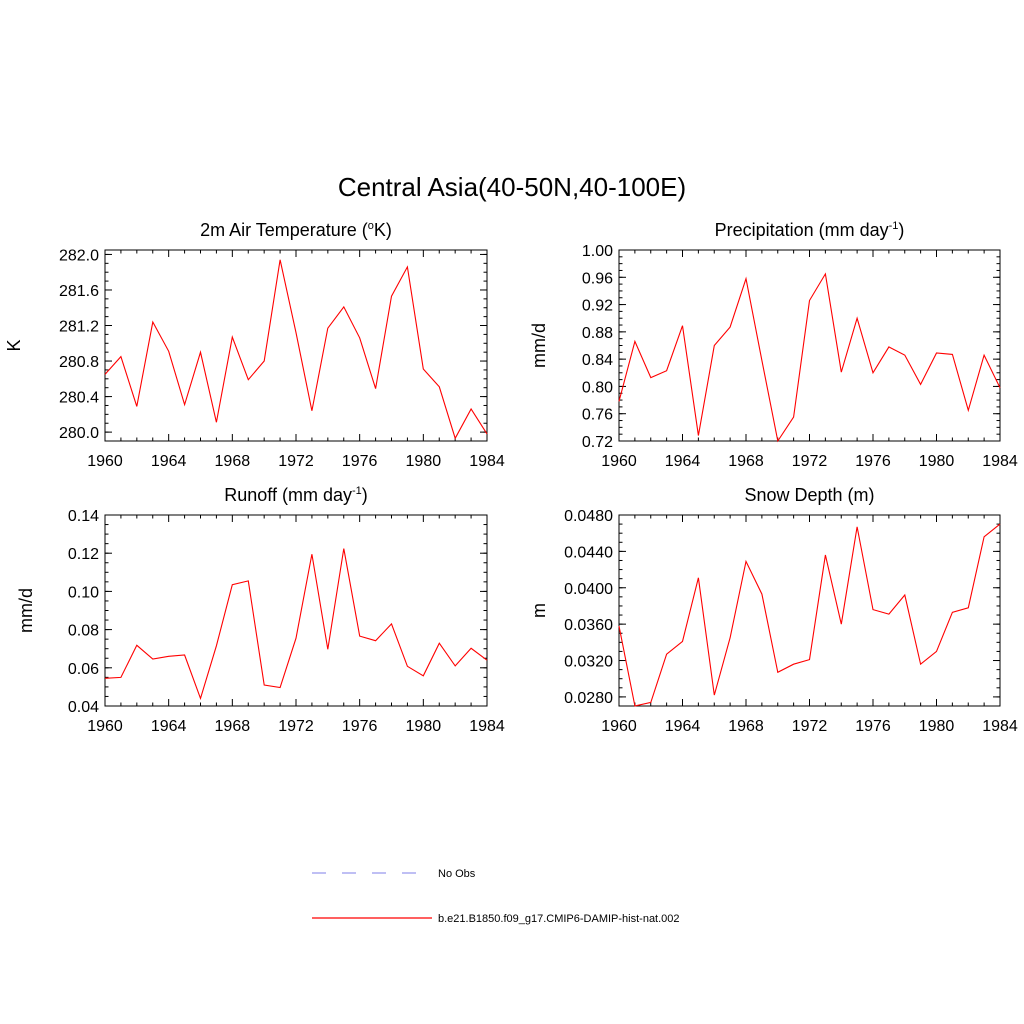 The image size is (1024, 1024). I want to click on precipitation-ytick-label: 0.76, so click(597, 415).